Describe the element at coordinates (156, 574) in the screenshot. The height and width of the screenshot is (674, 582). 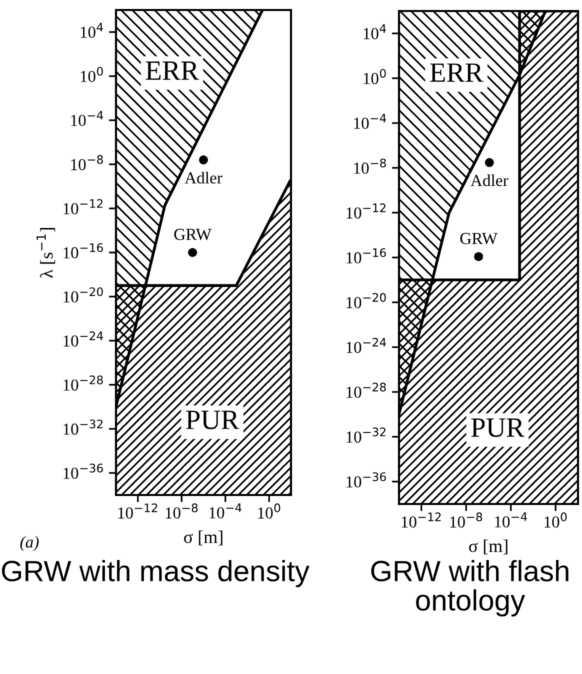
I see `text: GRW with mass density` at that location.